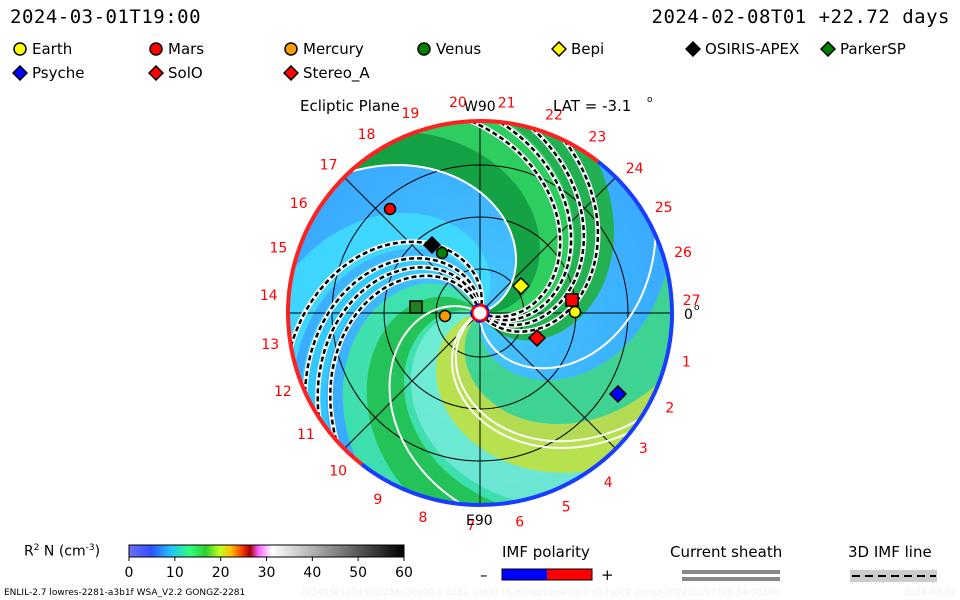 The width and height of the screenshot is (960, 600). I want to click on colorbar-tick-label: 40, so click(312, 573).